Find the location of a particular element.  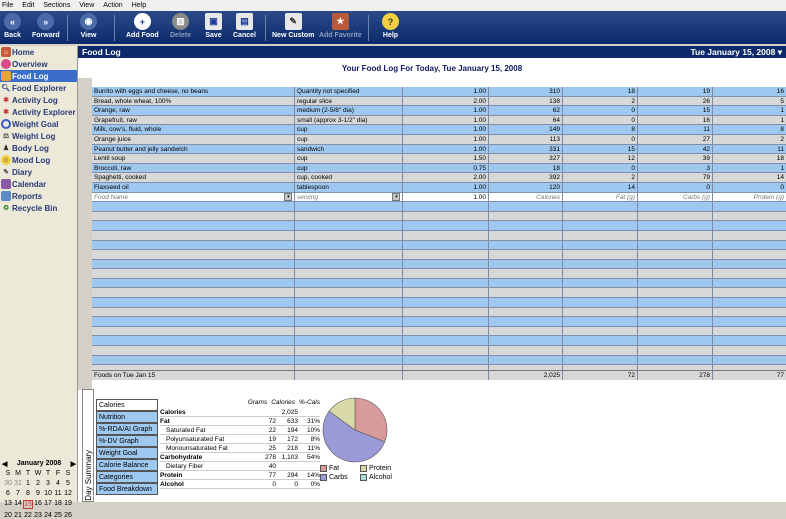

view-button: ◉ View is located at coordinates (88, 26).